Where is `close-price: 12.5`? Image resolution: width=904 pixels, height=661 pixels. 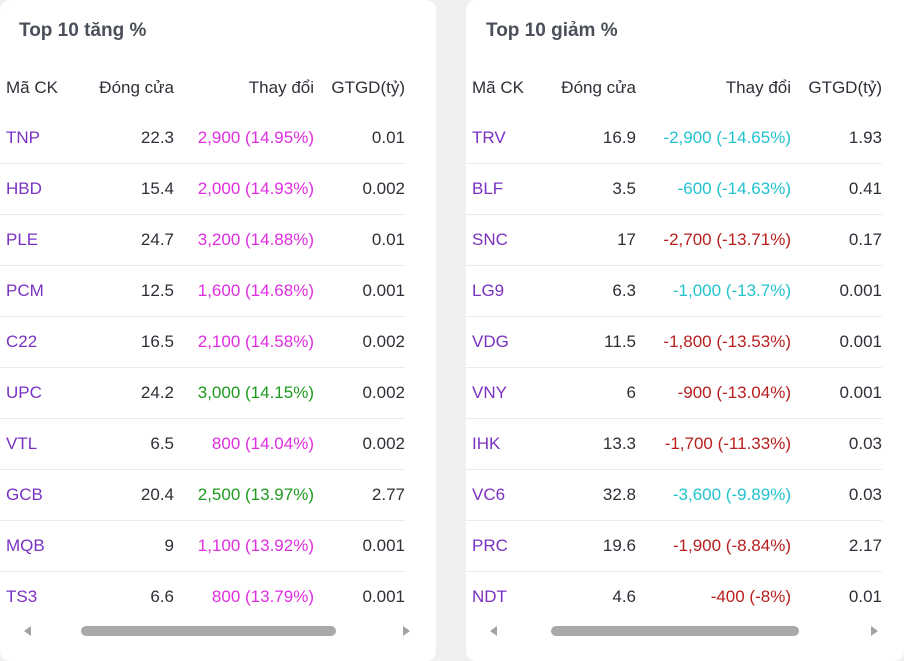
close-price: 12.5 is located at coordinates (130, 291).